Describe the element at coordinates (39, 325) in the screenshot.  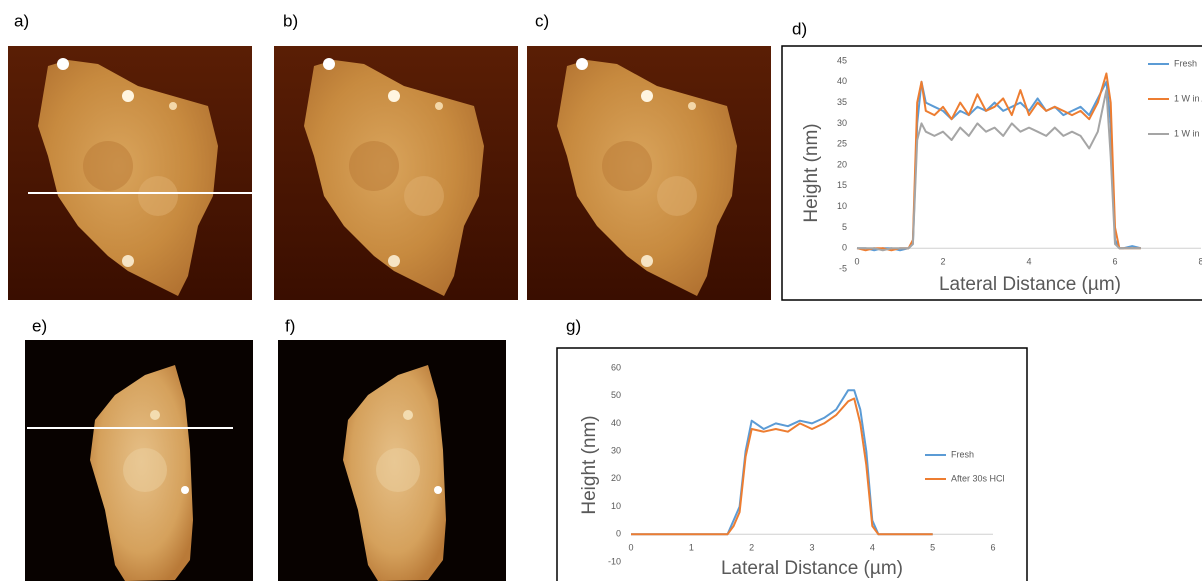
I see `panel-label: e)` at that location.